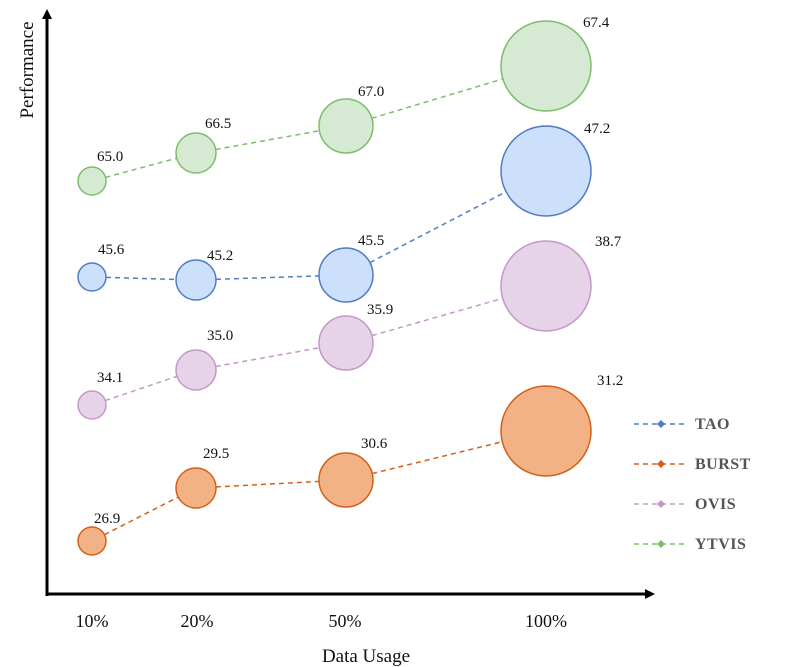  Describe the element at coordinates (92, 277) in the screenshot. I see `bubble-tao-10pct` at that location.